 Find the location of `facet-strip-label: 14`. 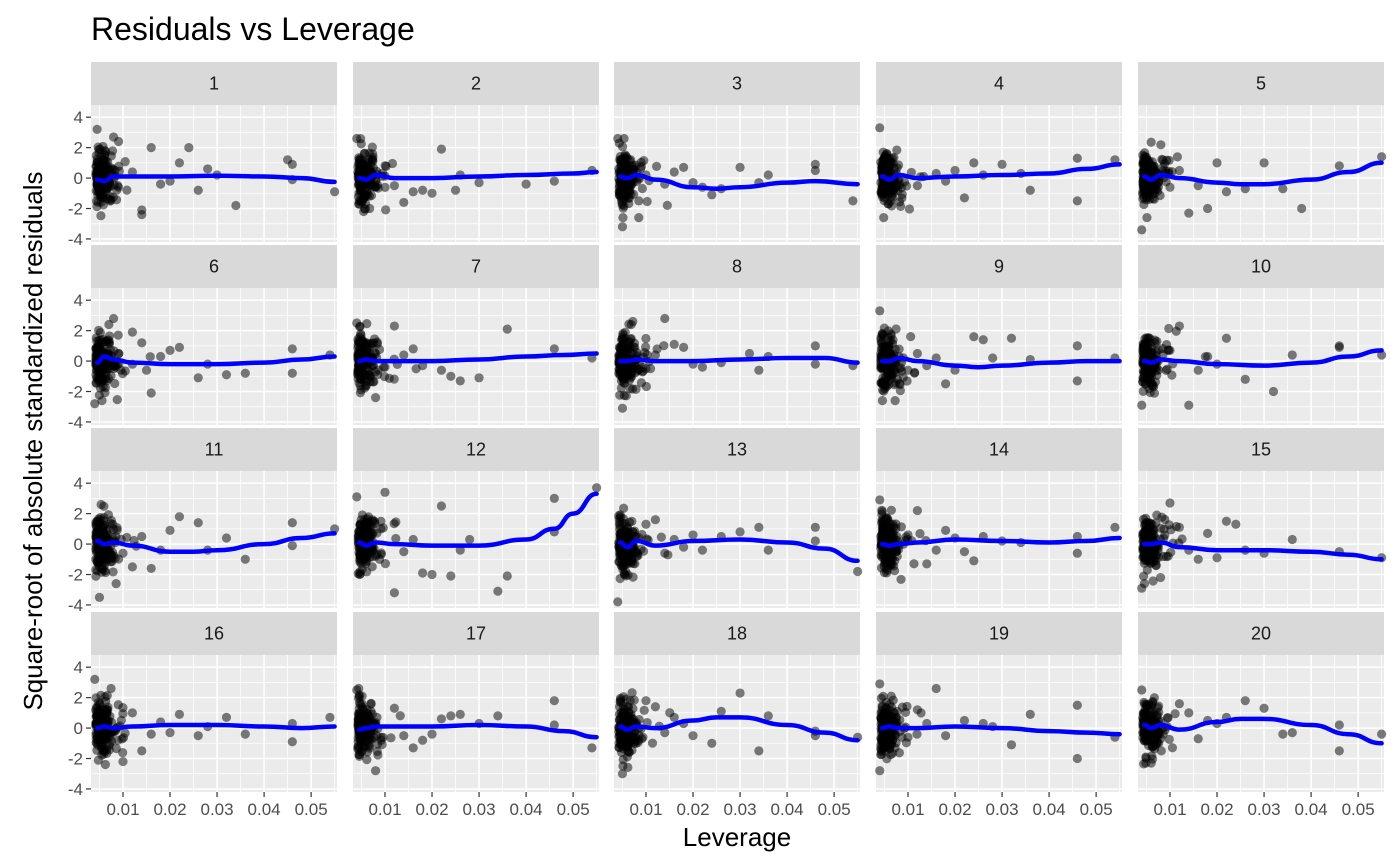

facet-strip-label: 14 is located at coordinates (999, 450).